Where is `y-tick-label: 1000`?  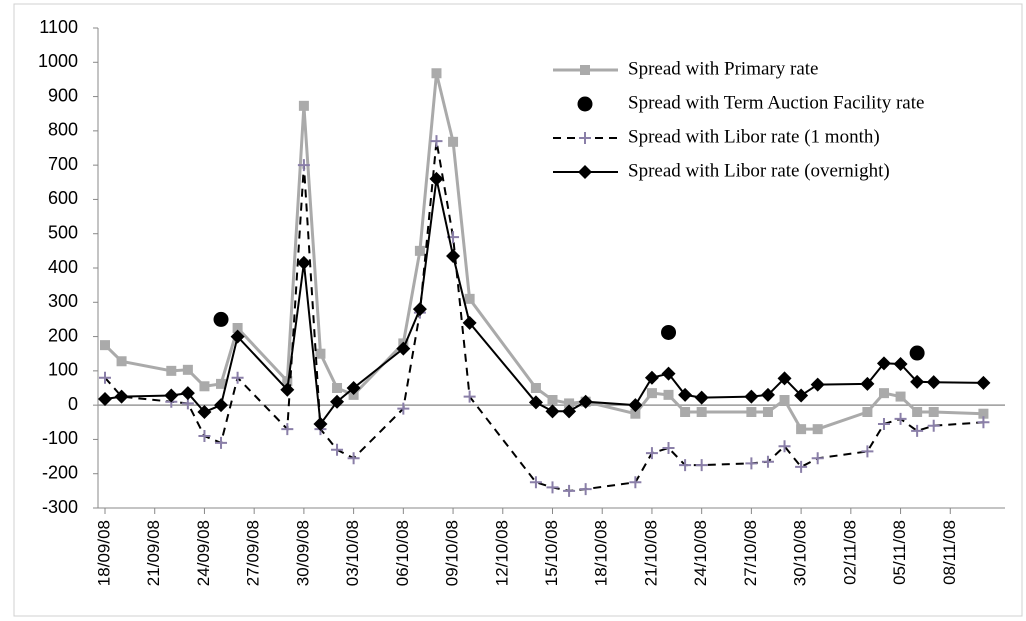 y-tick-label: 1000 is located at coordinates (58, 61).